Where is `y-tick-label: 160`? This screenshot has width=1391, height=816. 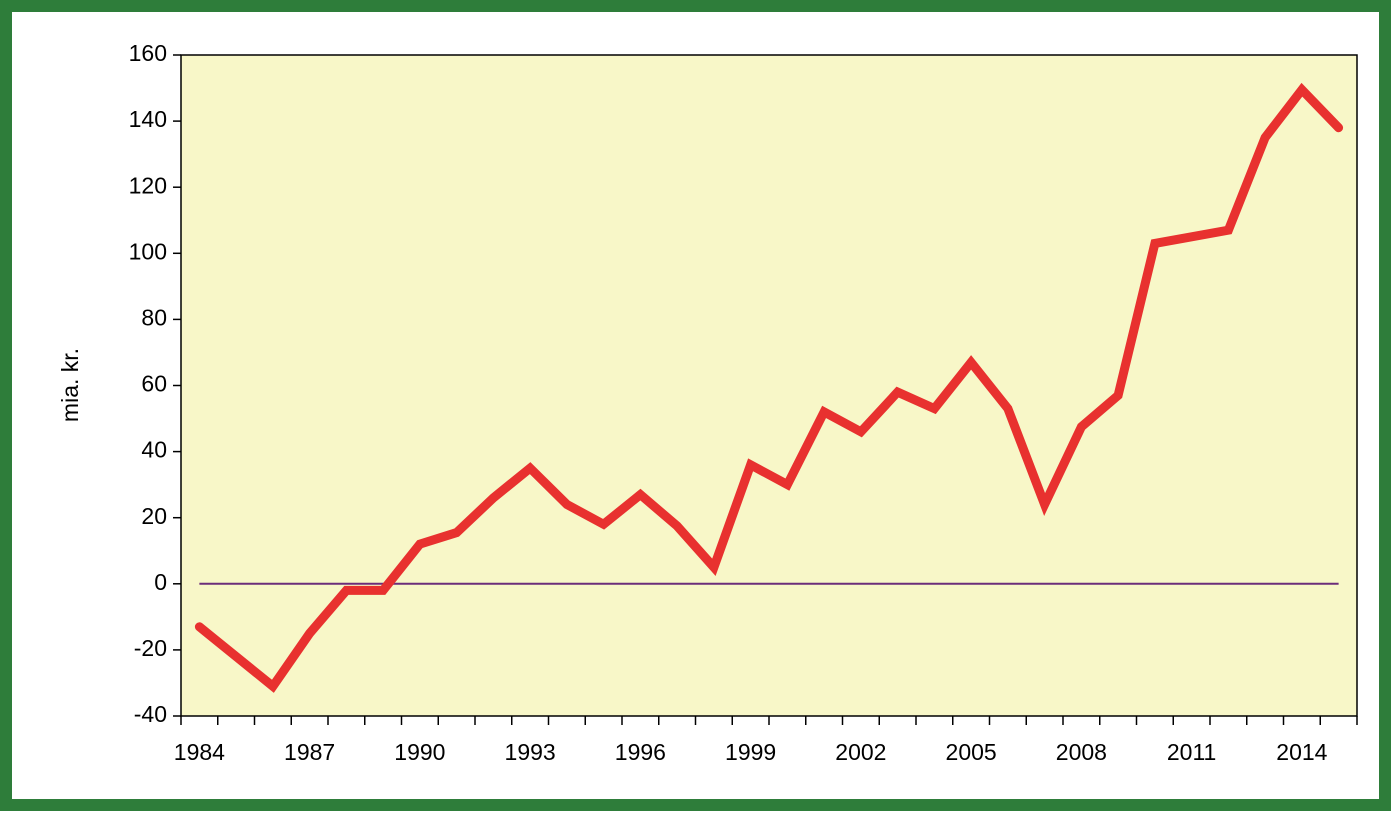
y-tick-label: 160 is located at coordinates (148, 53).